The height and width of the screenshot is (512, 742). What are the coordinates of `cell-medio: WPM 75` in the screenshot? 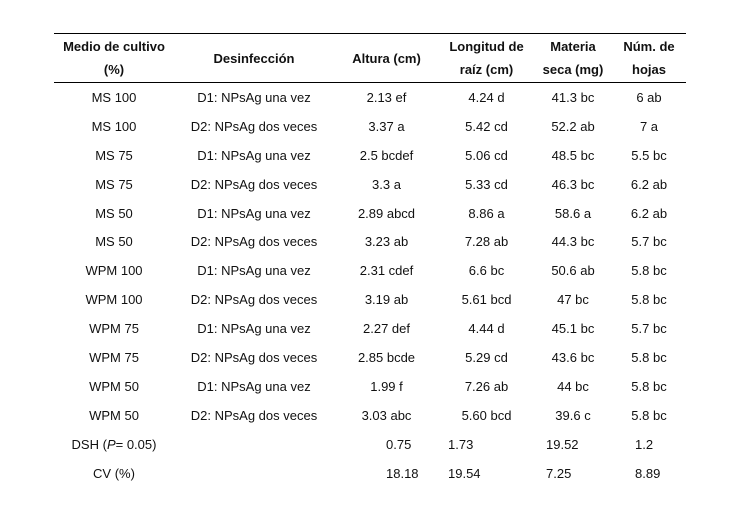 It's located at (114, 329).